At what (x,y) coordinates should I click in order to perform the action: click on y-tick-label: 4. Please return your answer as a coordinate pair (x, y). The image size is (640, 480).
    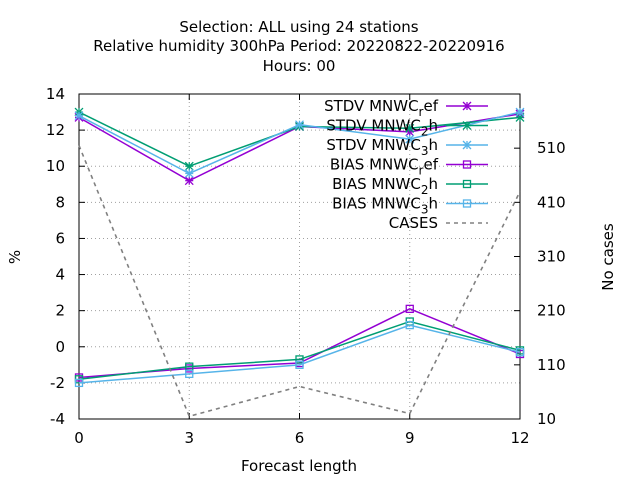
    Looking at the image, I should click on (60, 275).